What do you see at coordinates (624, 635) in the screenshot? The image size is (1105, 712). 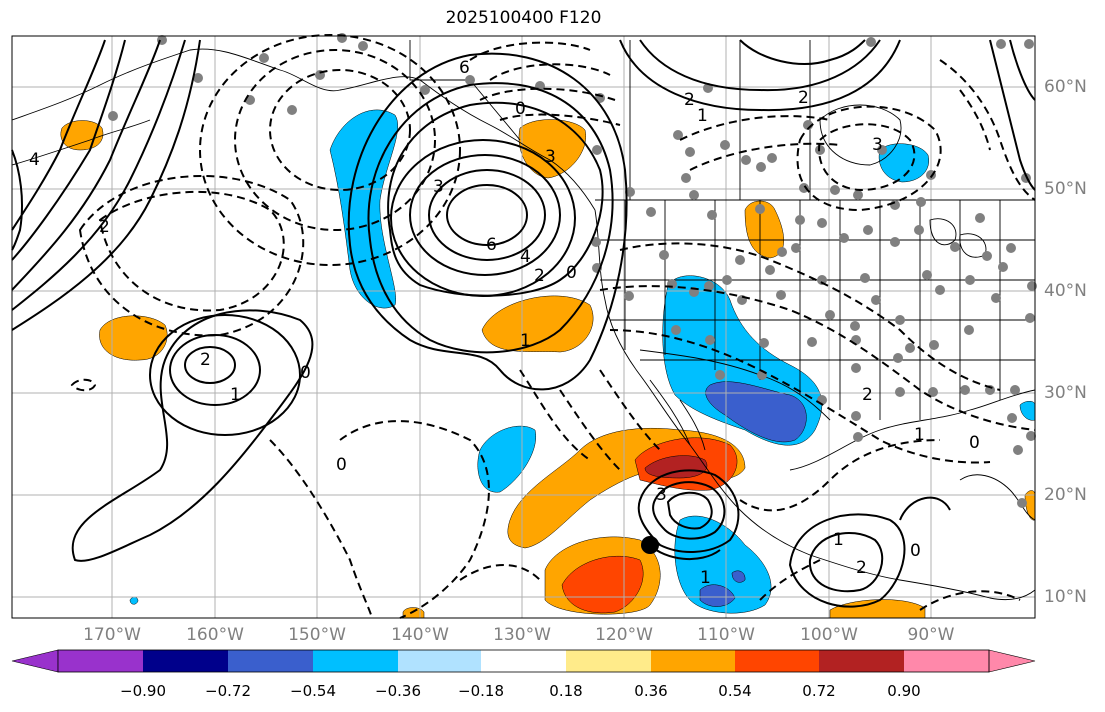 I see `lon-label: 120°W` at bounding box center [624, 635].